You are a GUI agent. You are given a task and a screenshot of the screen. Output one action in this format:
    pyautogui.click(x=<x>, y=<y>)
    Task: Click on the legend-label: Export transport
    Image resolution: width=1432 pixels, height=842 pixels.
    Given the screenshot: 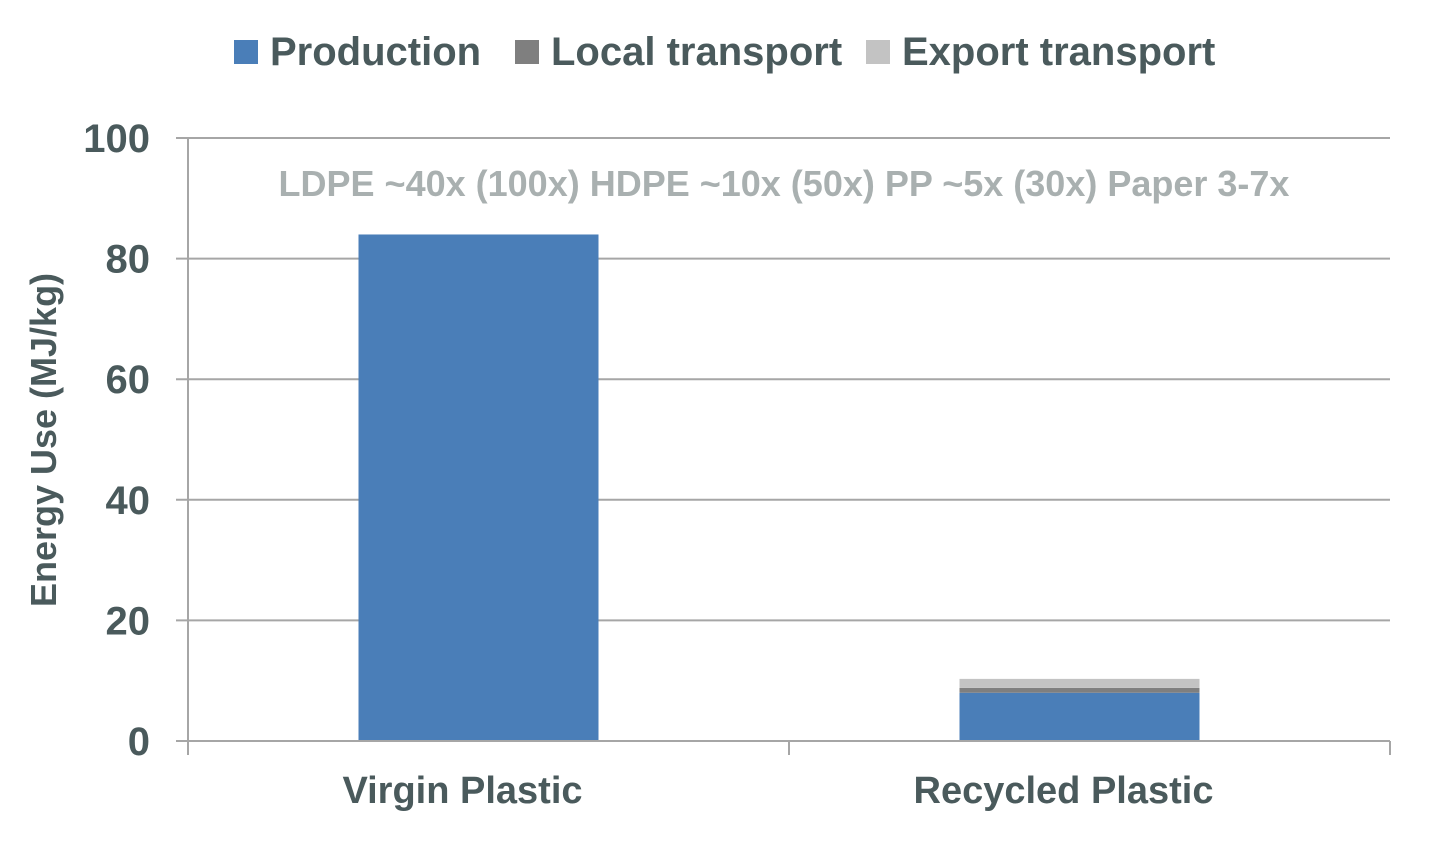 What is the action you would take?
    pyautogui.click(x=1058, y=52)
    